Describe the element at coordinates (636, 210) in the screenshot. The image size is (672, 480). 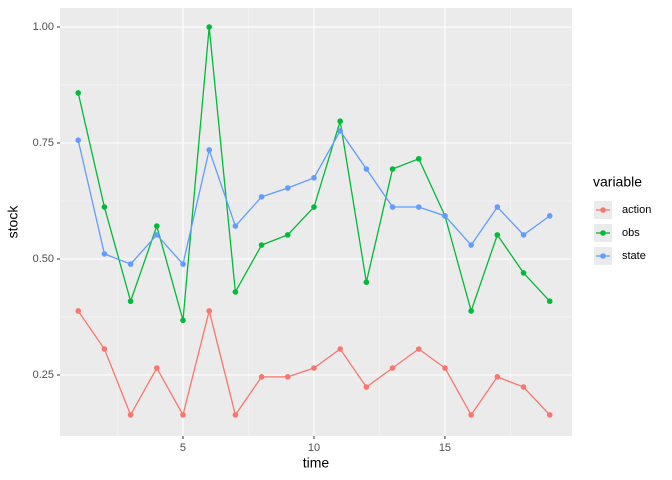
I see `legend-label: action` at that location.